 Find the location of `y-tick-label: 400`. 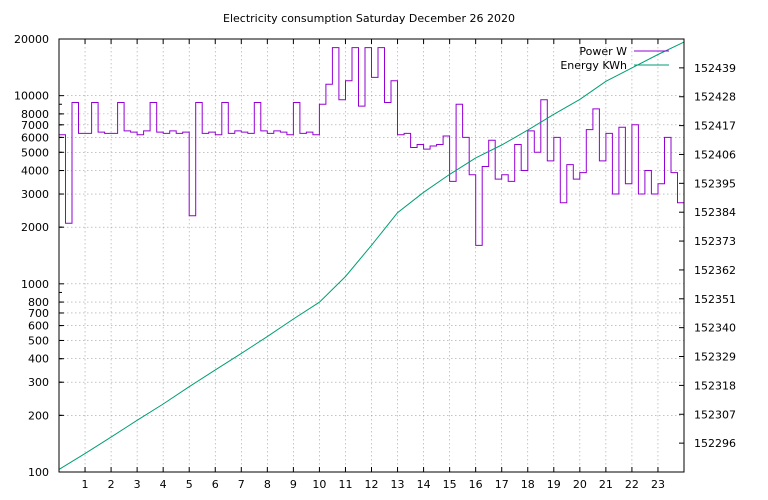

y-tick-label: 400 is located at coordinates (38, 359).